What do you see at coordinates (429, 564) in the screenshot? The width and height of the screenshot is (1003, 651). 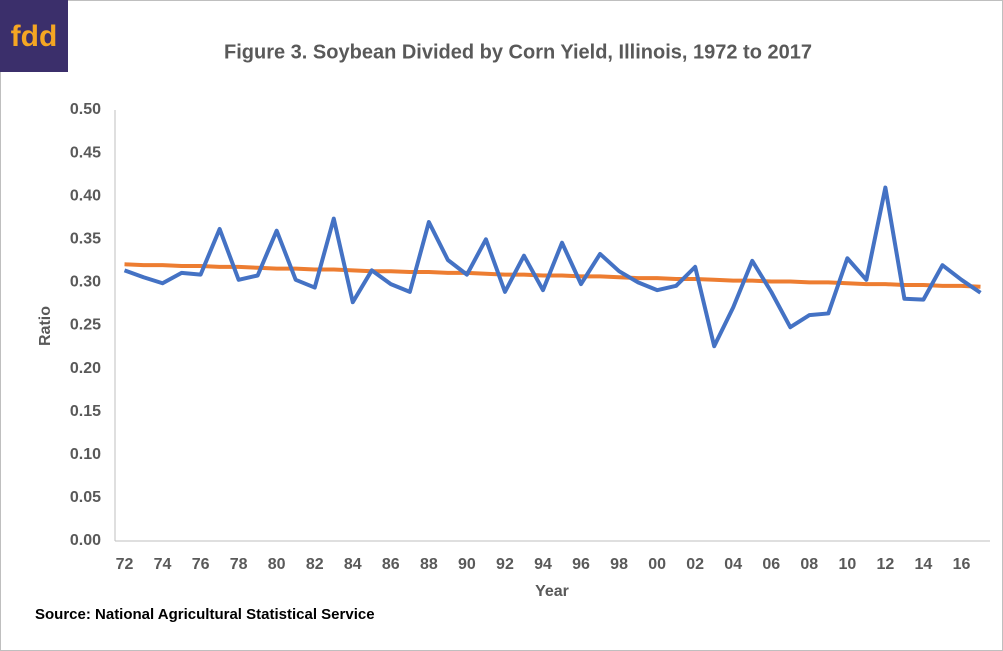 I see `x-tick-label: 88` at bounding box center [429, 564].